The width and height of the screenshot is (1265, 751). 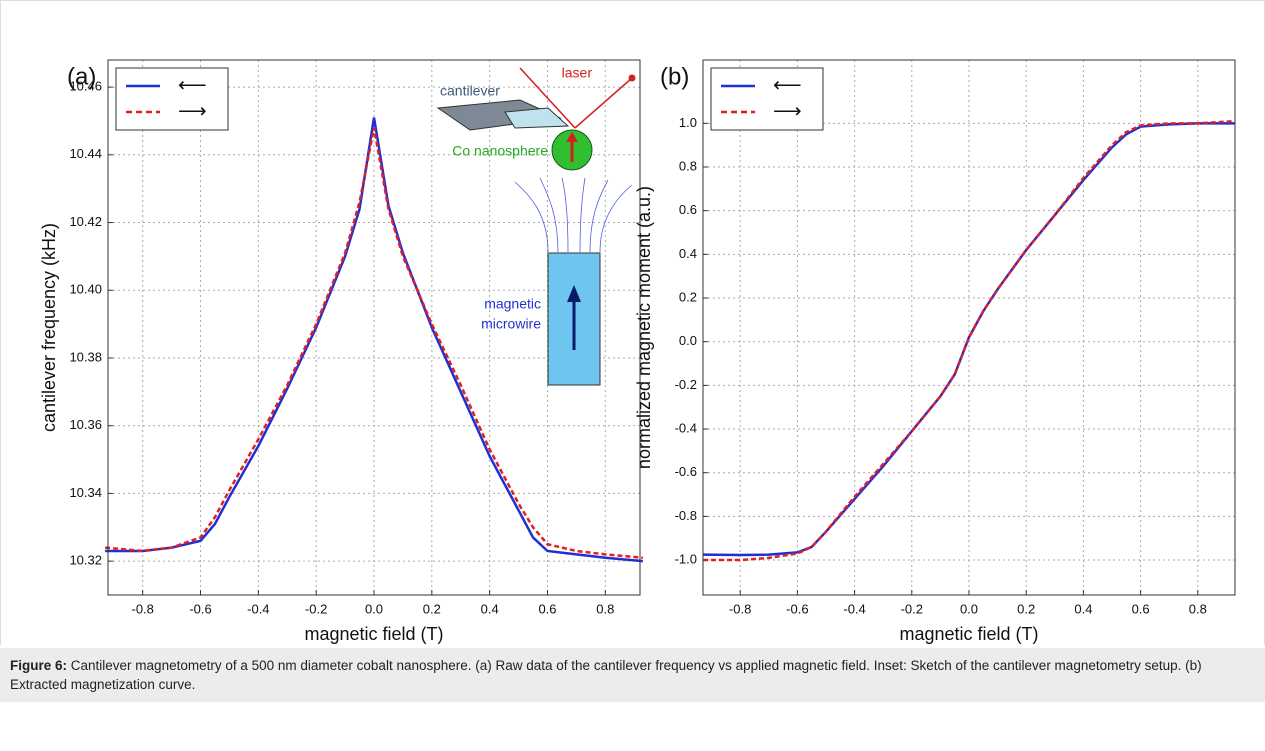 What do you see at coordinates (688, 340) in the screenshot?
I see `y-tick-label: 0.0` at bounding box center [688, 340].